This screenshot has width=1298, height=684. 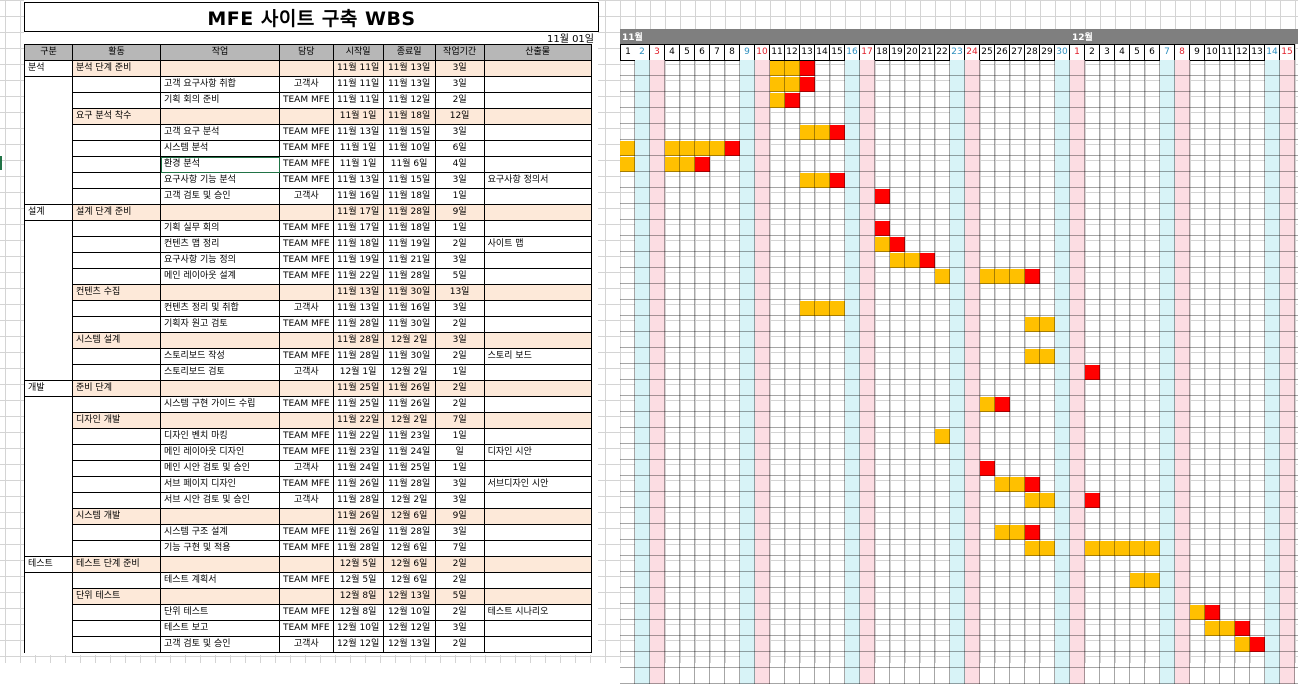 I want to click on day-header-cell: 19, so click(x=897, y=52).